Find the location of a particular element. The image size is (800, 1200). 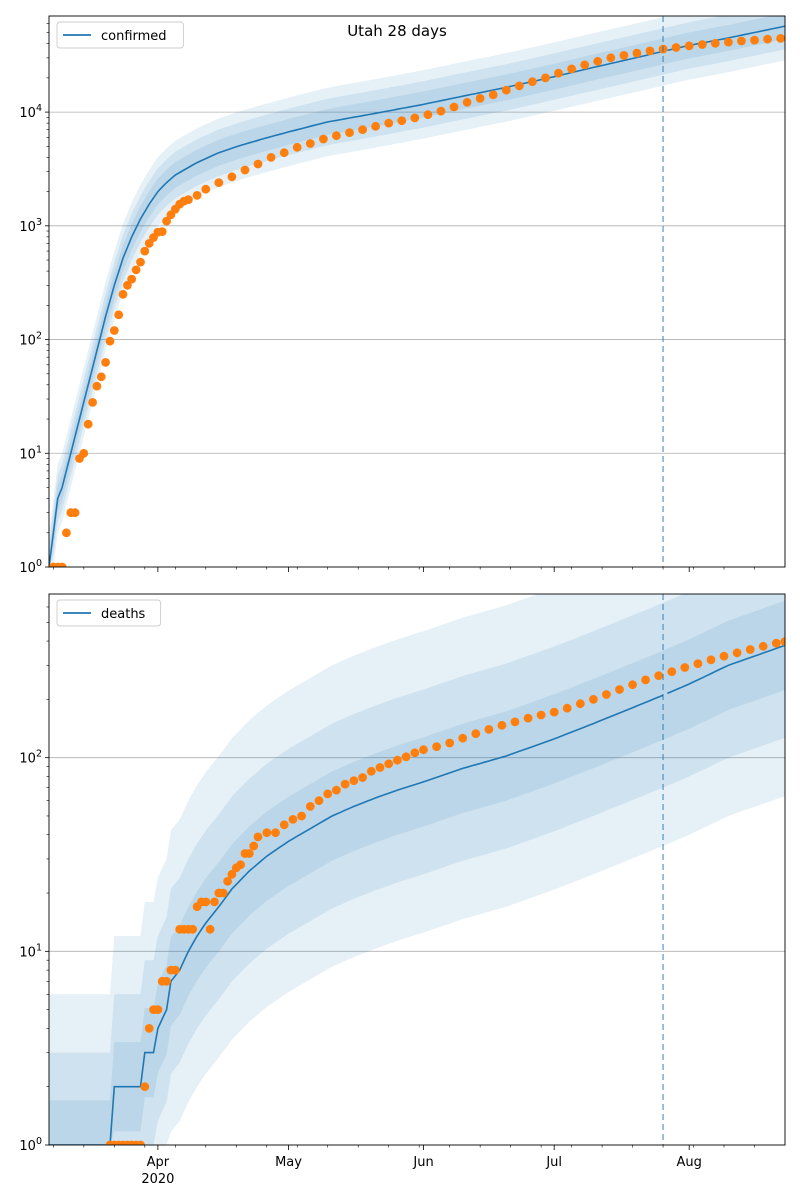

legend: deaths is located at coordinates (109, 613).